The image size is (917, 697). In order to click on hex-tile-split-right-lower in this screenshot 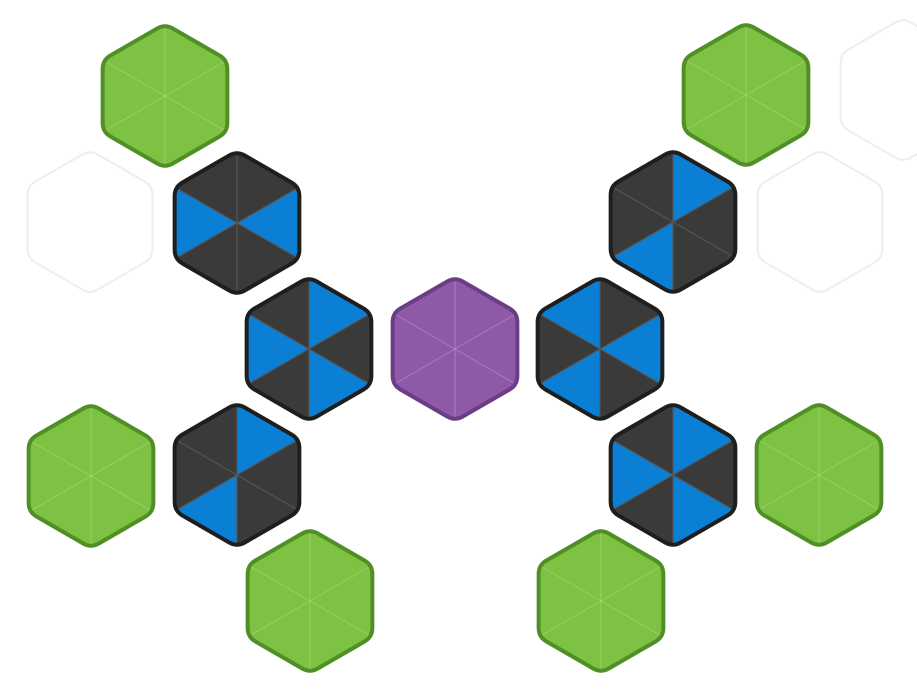, I will do `click(673, 475)`.